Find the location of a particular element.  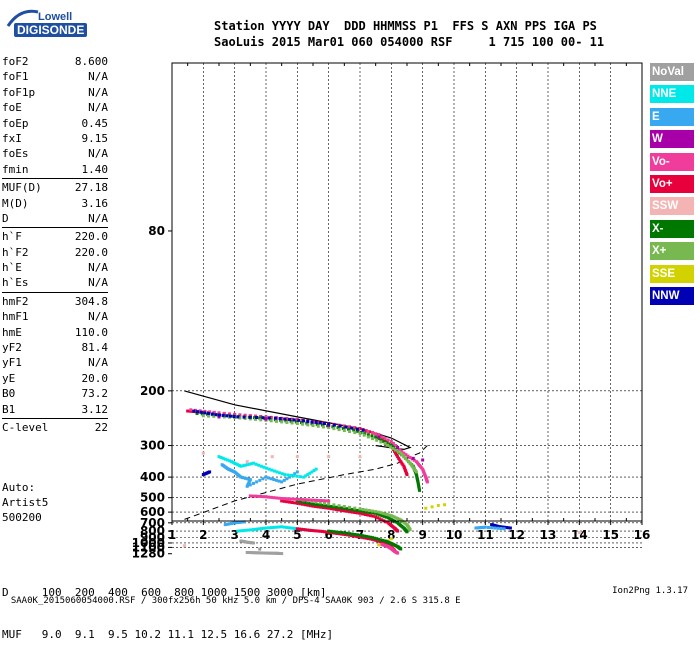

y-tick-label: 1280 is located at coordinates (148, 554).